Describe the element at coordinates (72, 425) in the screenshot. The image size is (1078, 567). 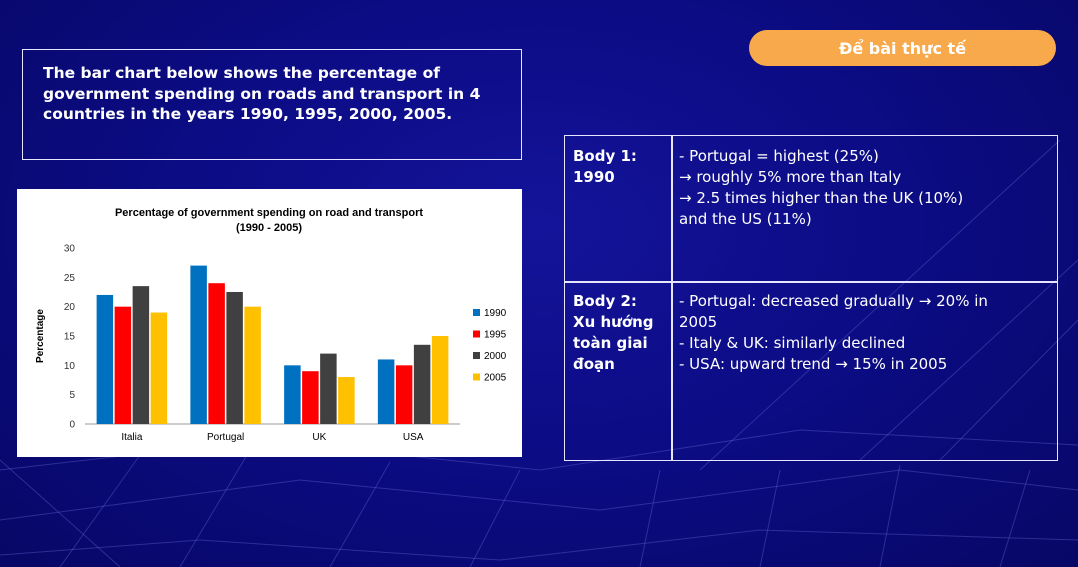
I see `y-tick-label: 0` at that location.